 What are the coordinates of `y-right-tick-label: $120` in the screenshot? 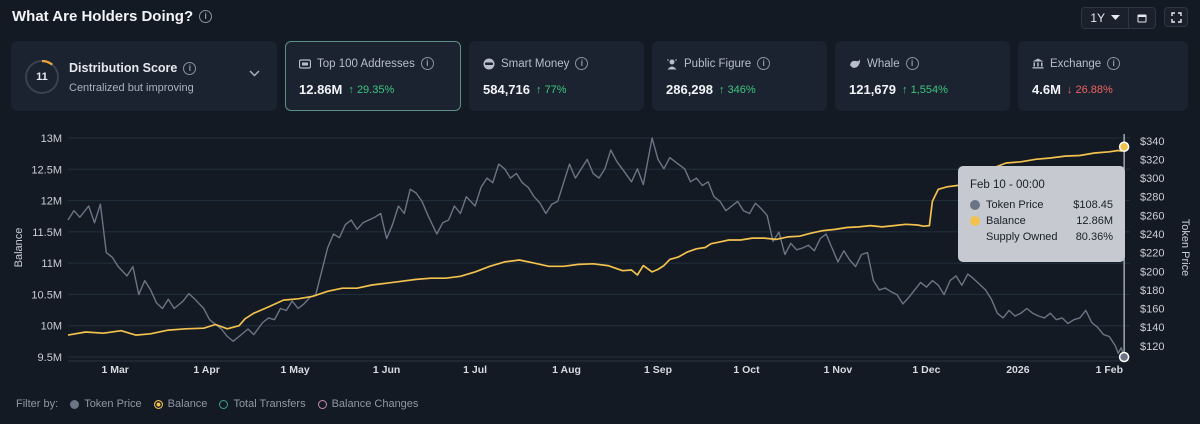 It's located at (1152, 347).